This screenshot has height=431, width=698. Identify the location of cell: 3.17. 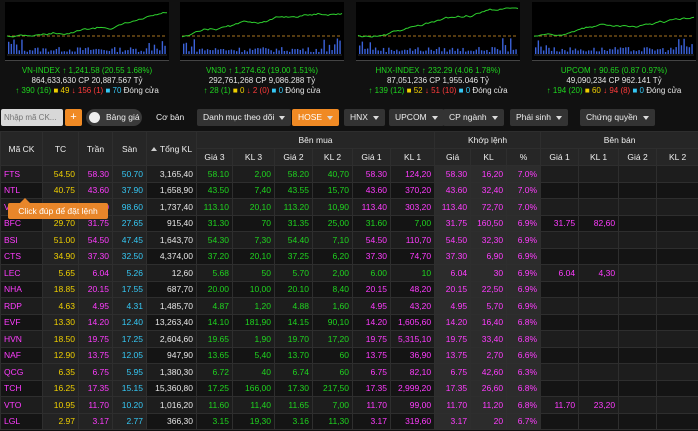
(371, 421).